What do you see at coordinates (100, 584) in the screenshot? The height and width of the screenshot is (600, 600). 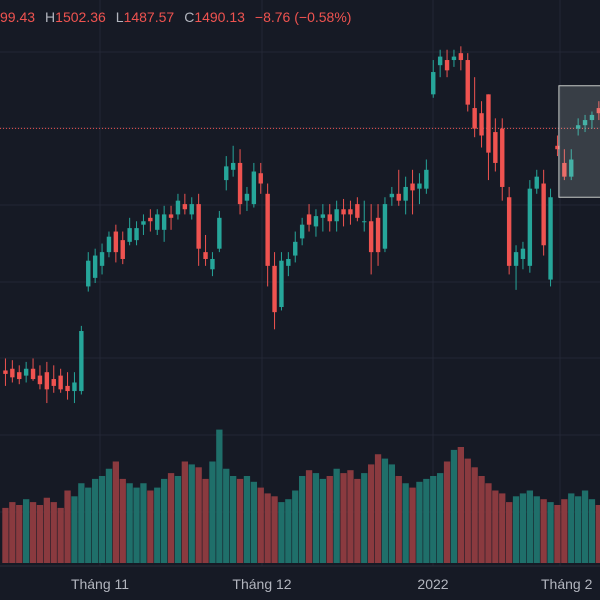 I see `x-tick-label: Tháng 11` at bounding box center [100, 584].